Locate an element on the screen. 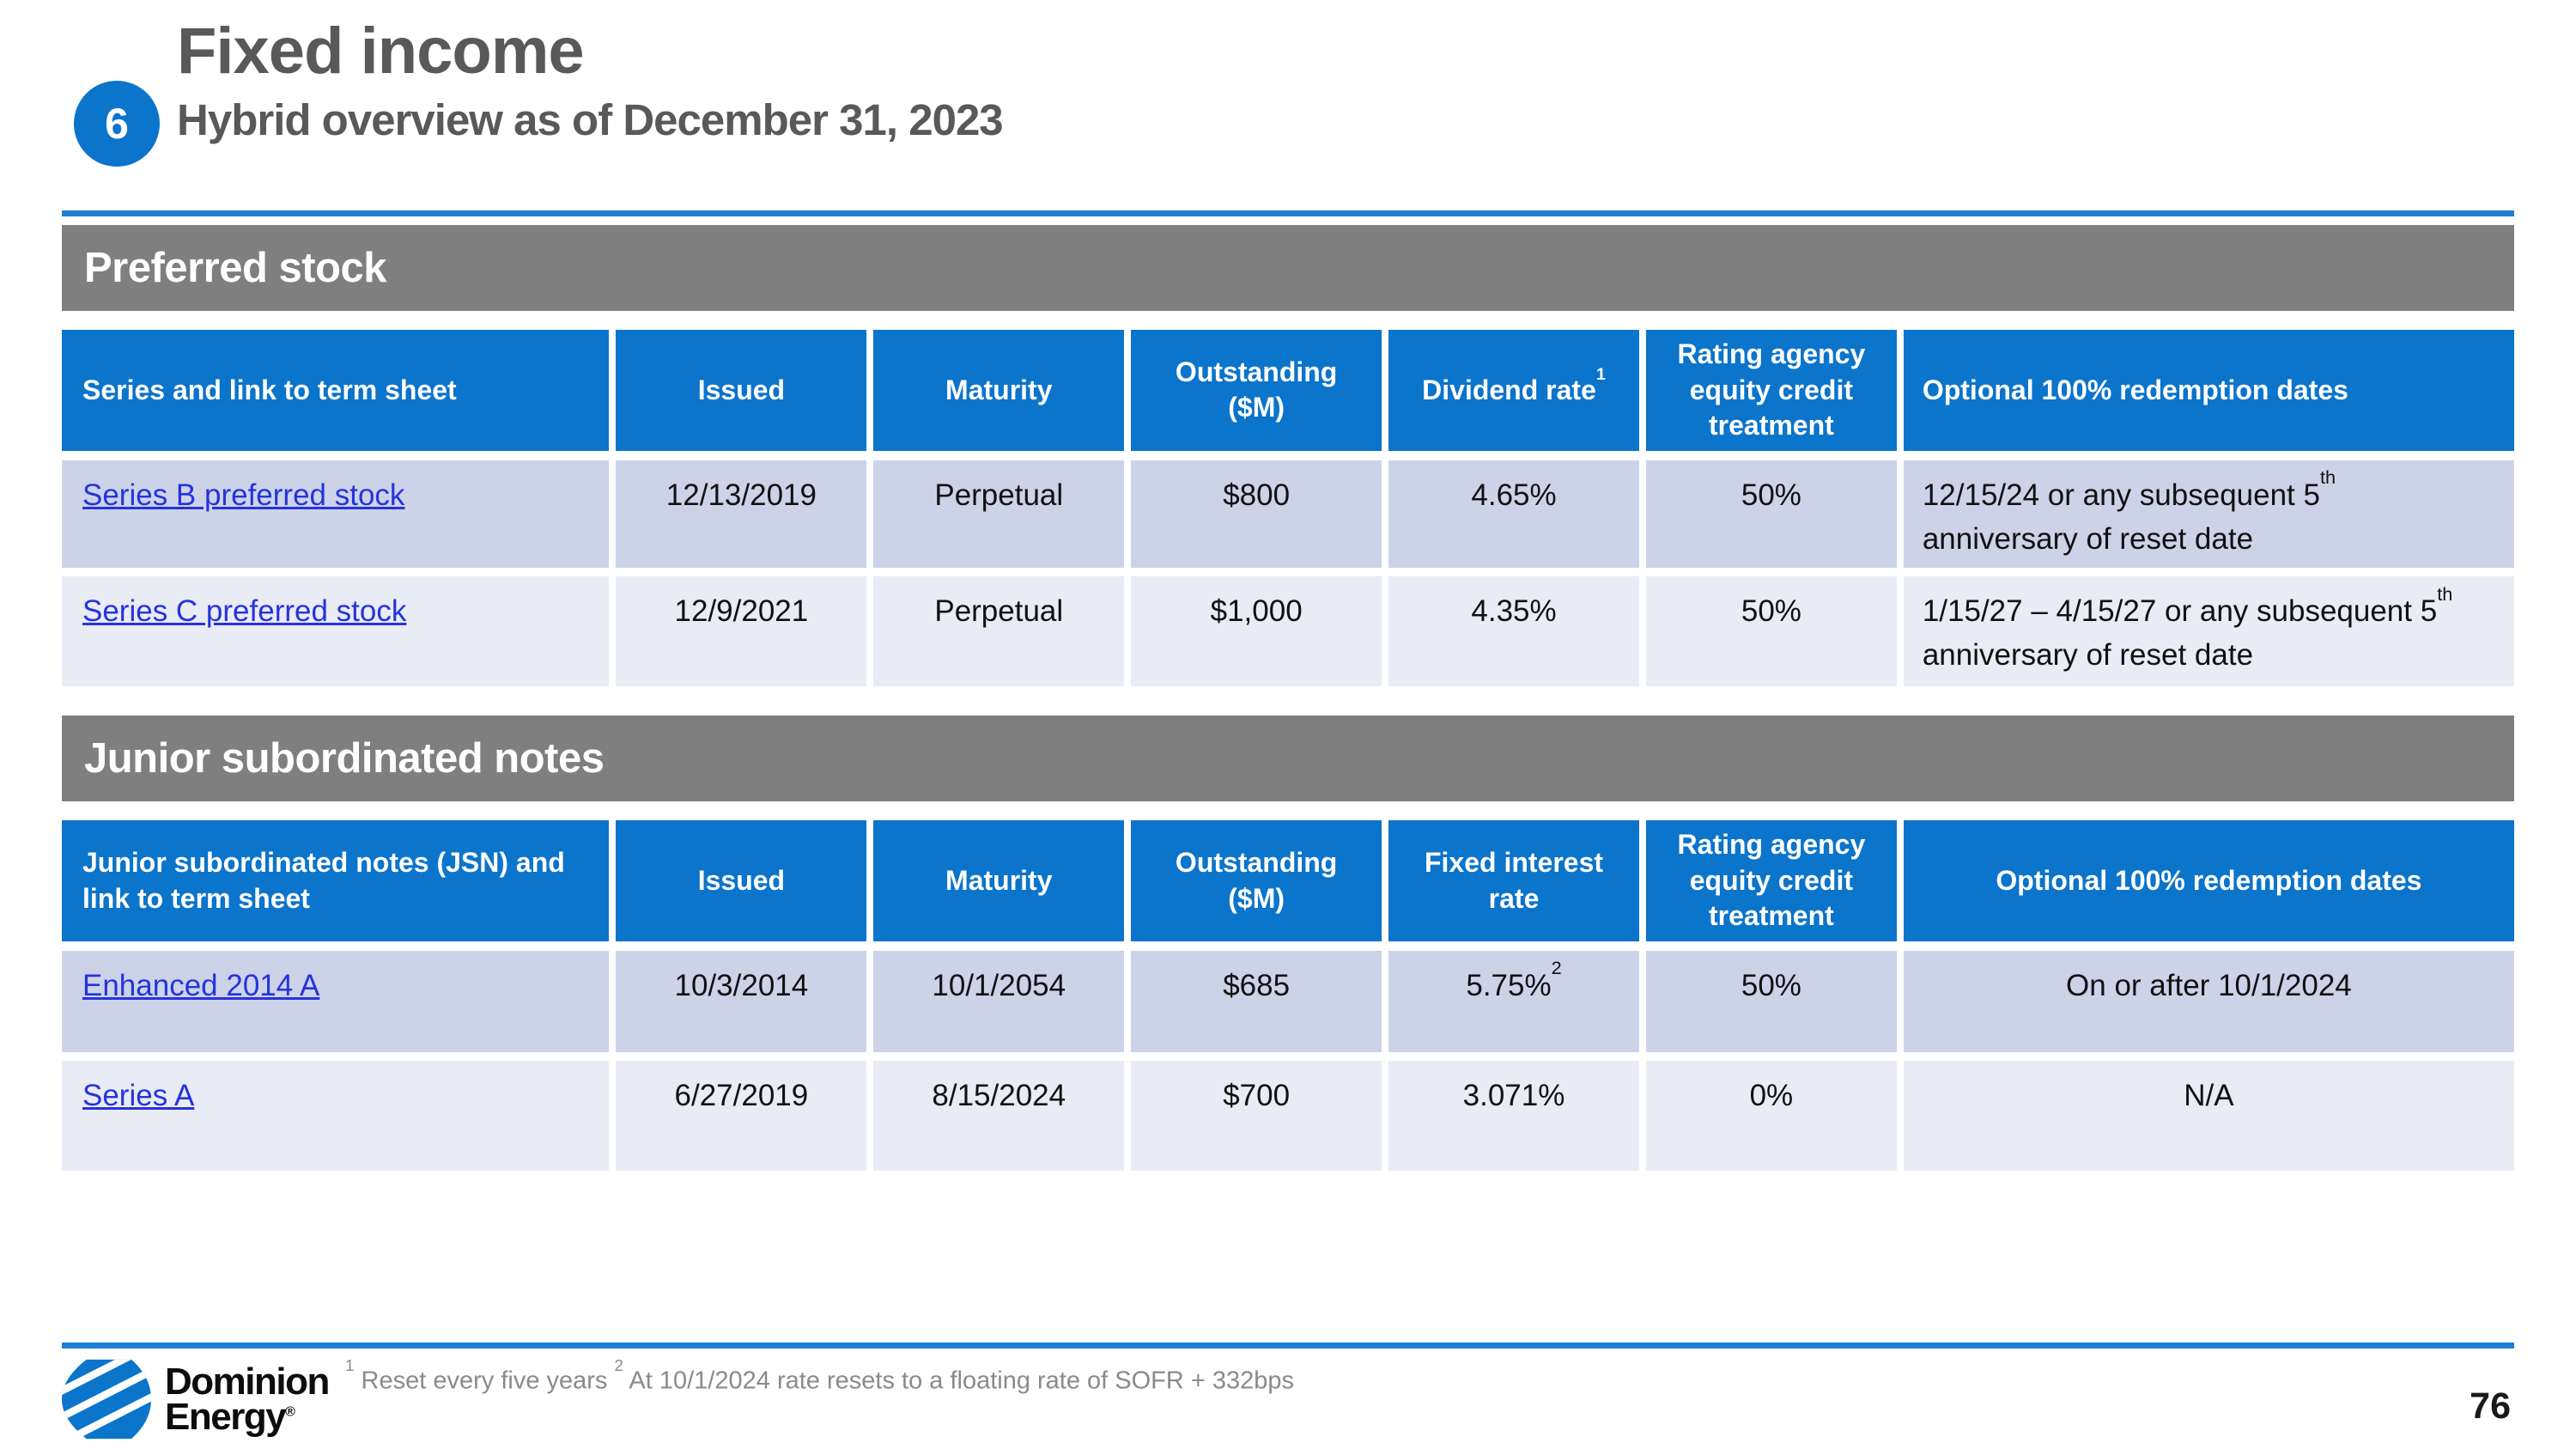  issued-cell: 10/3/2014 is located at coordinates (745, 1006).